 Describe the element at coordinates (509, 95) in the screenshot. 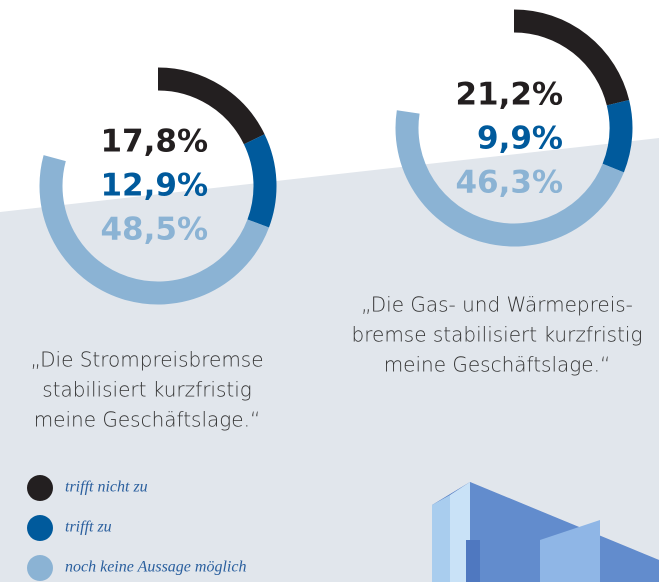

I see `value-label: 21,2%` at that location.